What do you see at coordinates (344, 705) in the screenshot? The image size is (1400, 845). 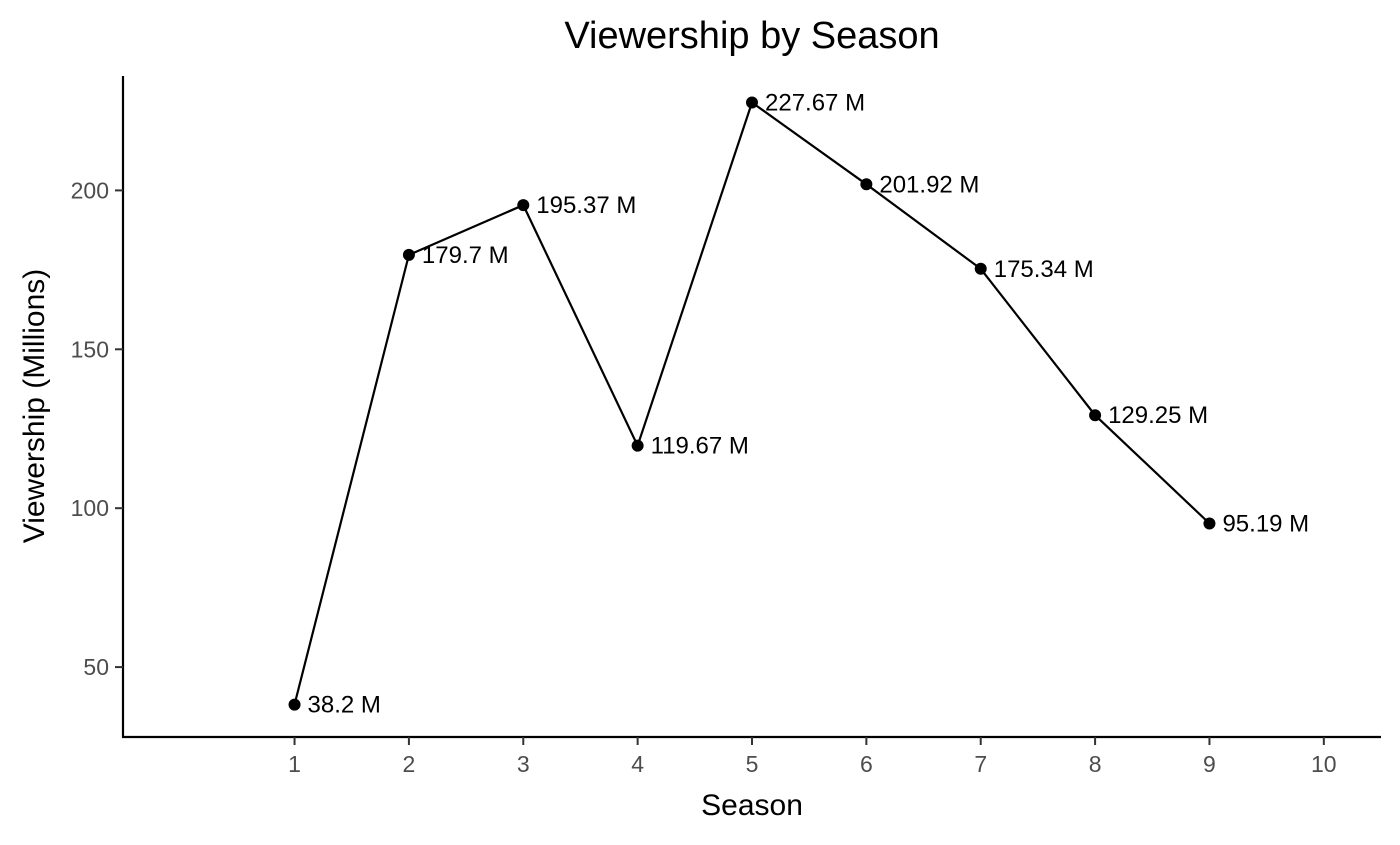 I see `data-label: 38.2 M` at bounding box center [344, 705].